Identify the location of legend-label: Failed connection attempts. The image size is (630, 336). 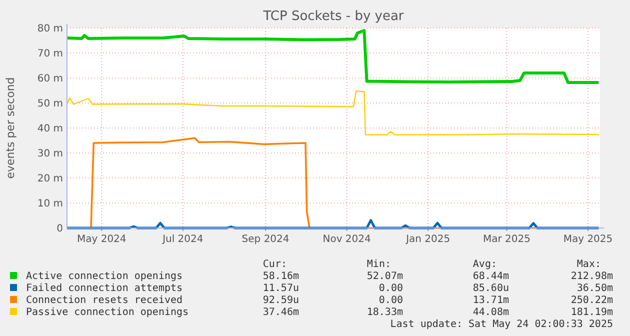
(104, 288).